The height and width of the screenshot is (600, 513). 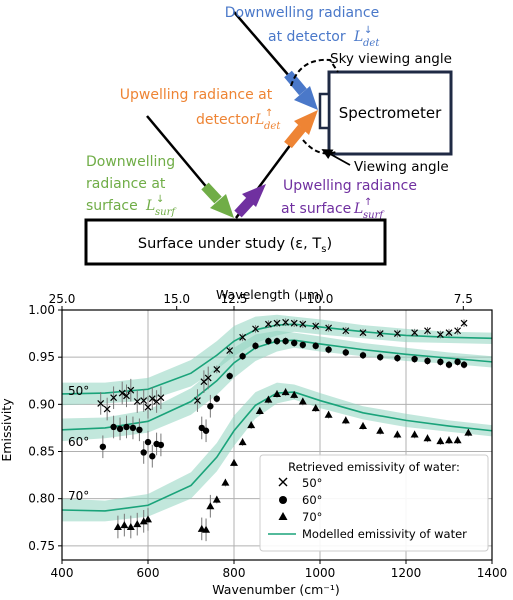 I want to click on svg-text: detector, so click(x=225, y=120).